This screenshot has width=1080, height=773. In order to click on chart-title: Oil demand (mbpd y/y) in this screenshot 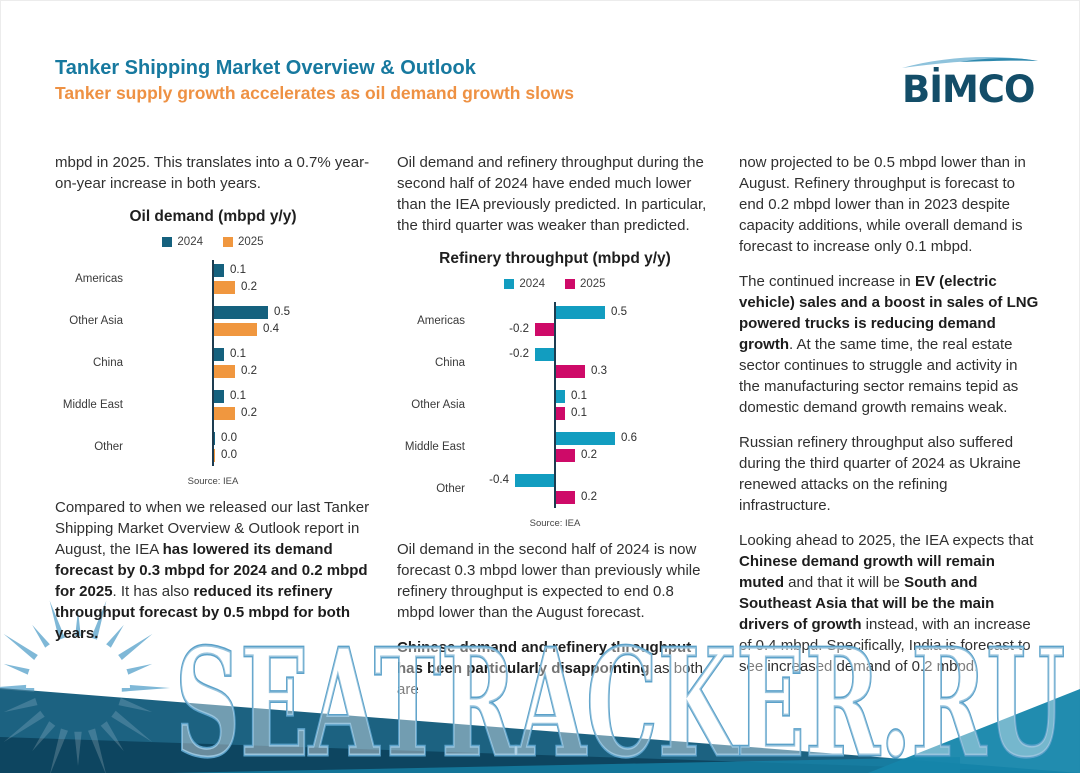, I will do `click(213, 216)`.